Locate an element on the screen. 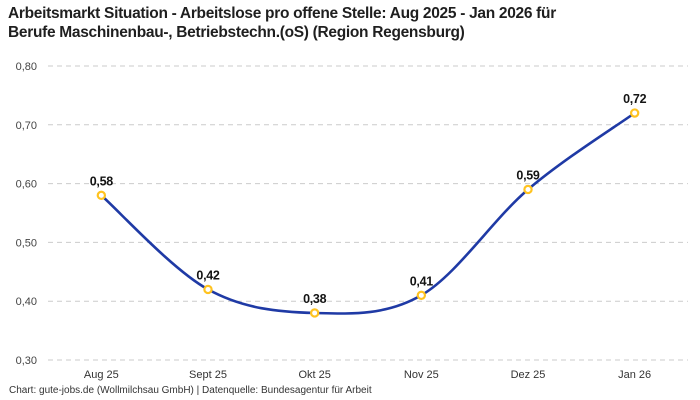 This screenshot has width=700, height=400. data-point-label: 0,59 is located at coordinates (527, 175).